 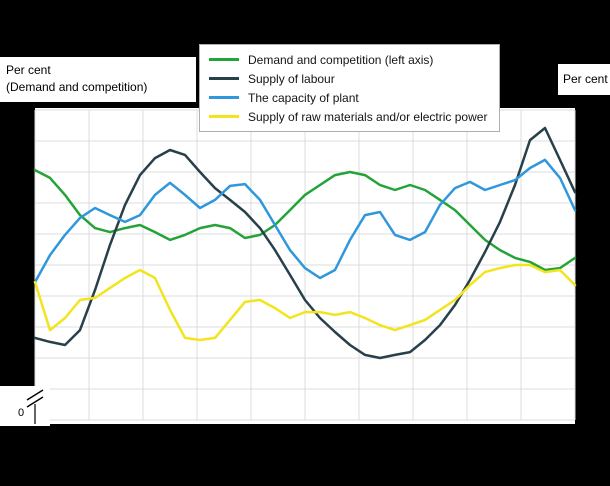 I want to click on left-axis-title-line1: Per cent, so click(x=28, y=70).